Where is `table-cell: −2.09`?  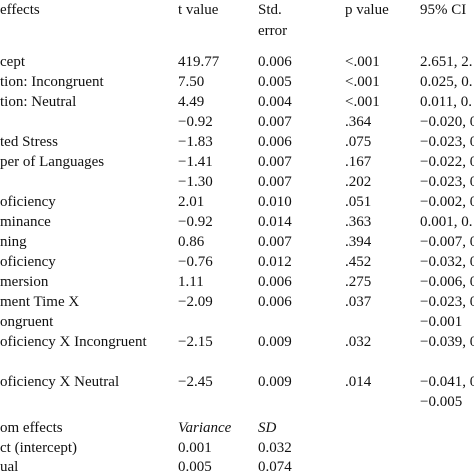 table-cell: −2.09 is located at coordinates (195, 302).